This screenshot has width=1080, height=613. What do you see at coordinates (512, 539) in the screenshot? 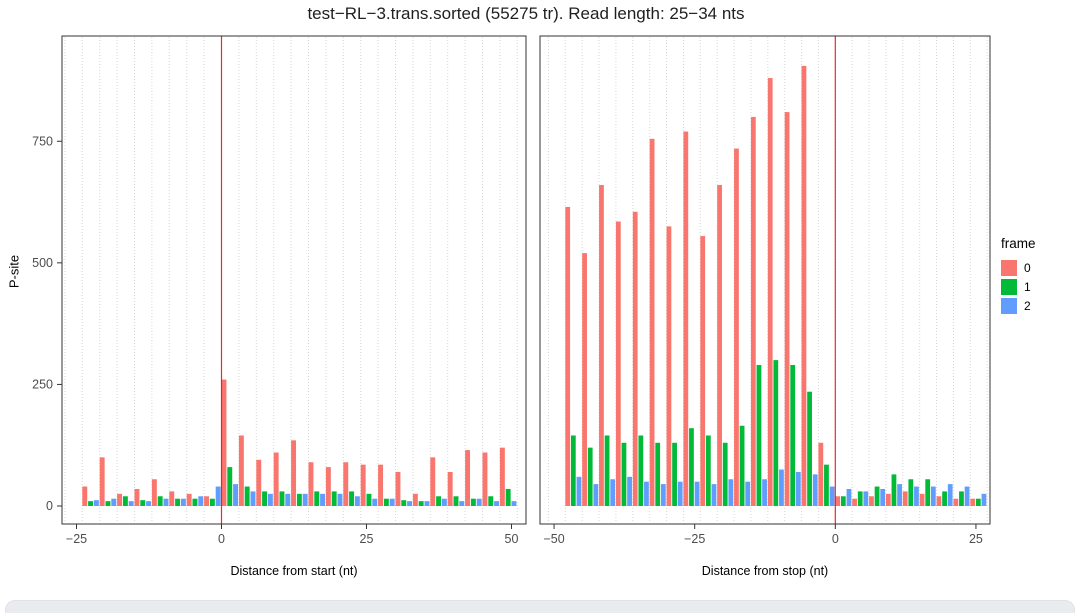
I see `x-tick-label: 50` at bounding box center [512, 539].